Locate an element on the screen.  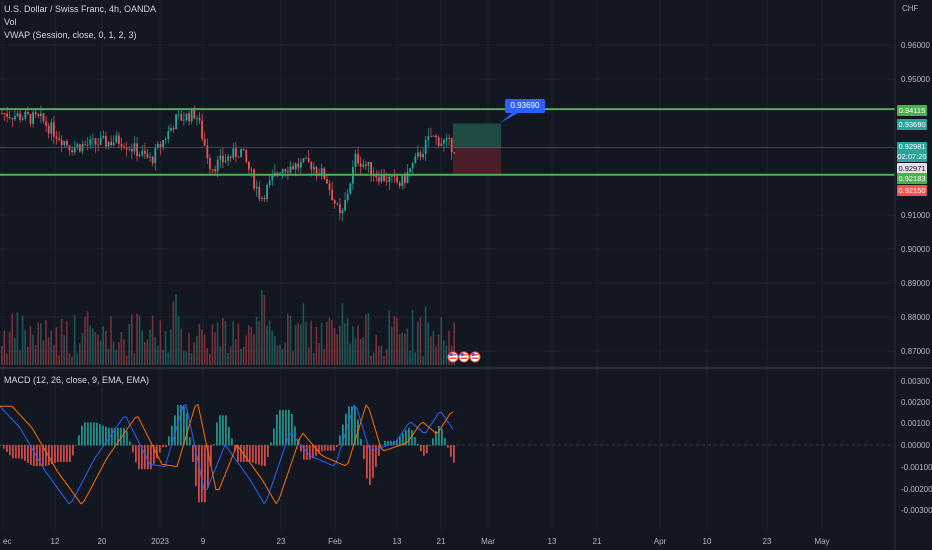
time-tick-label: 23 is located at coordinates (767, 541).